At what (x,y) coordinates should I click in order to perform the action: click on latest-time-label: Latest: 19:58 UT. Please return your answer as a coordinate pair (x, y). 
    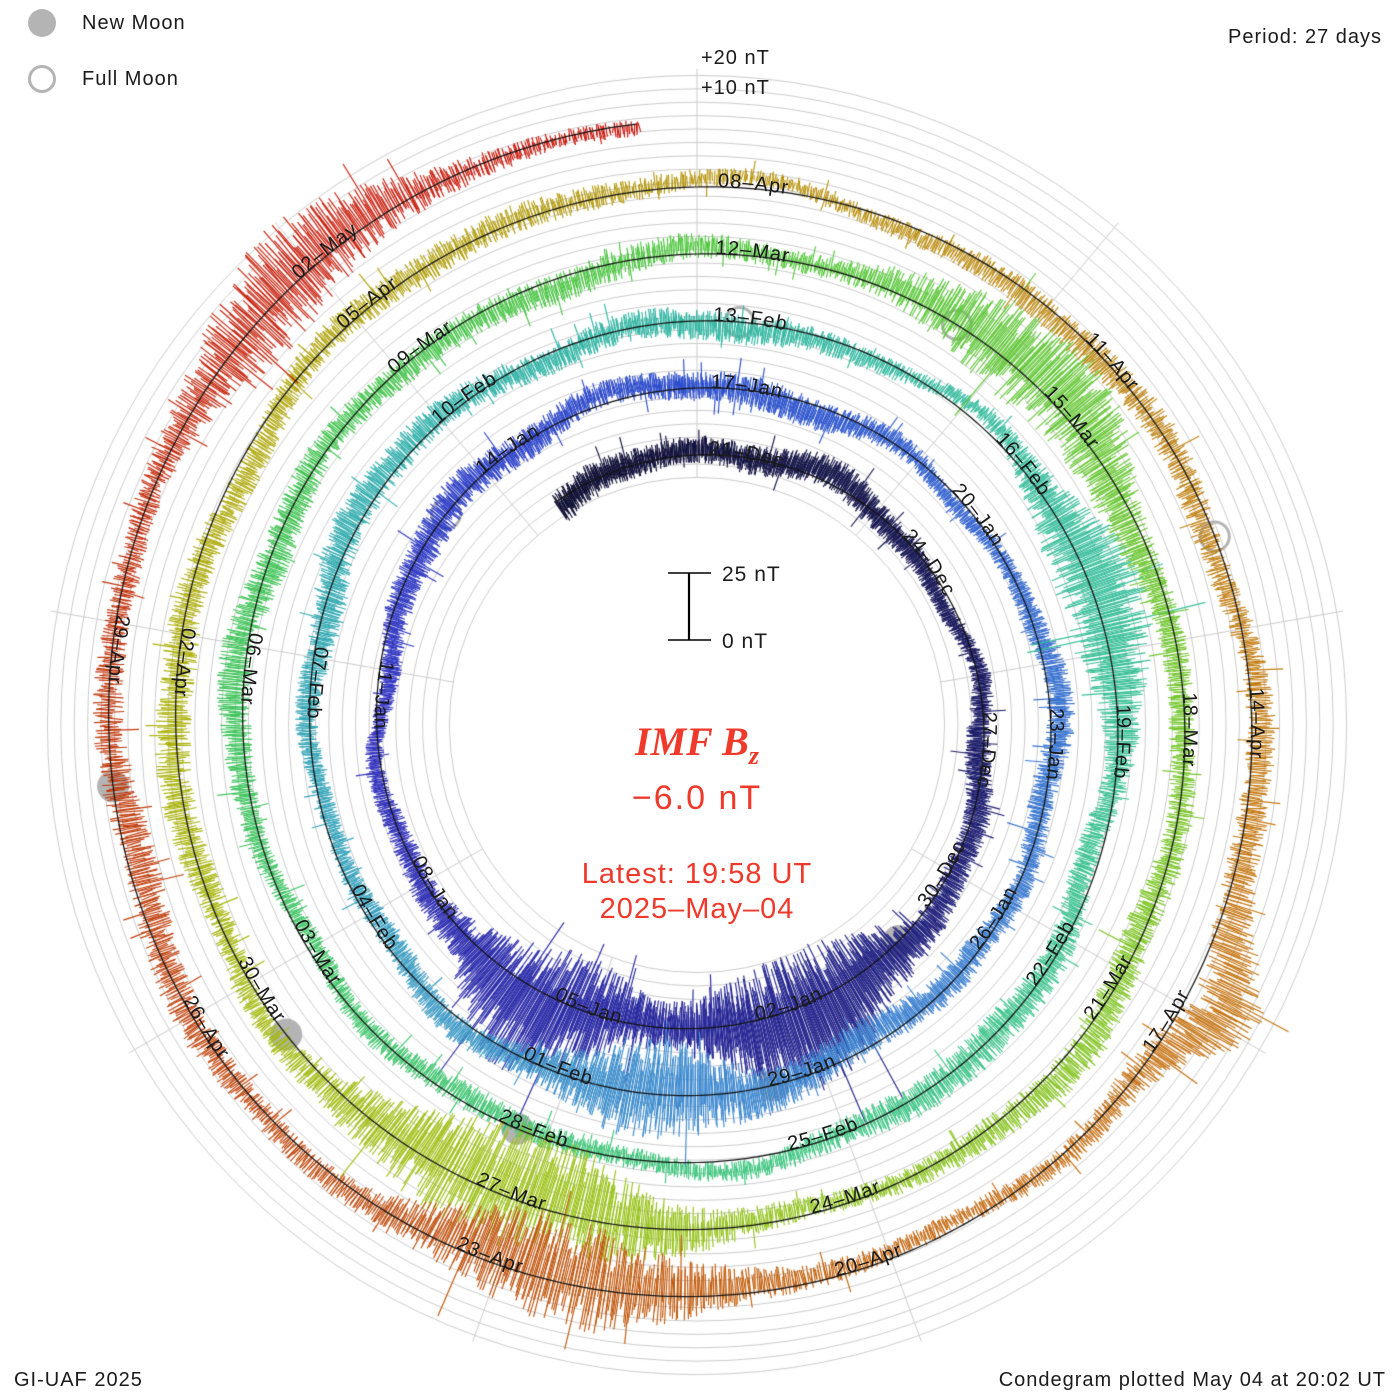
    Looking at the image, I should click on (697, 874).